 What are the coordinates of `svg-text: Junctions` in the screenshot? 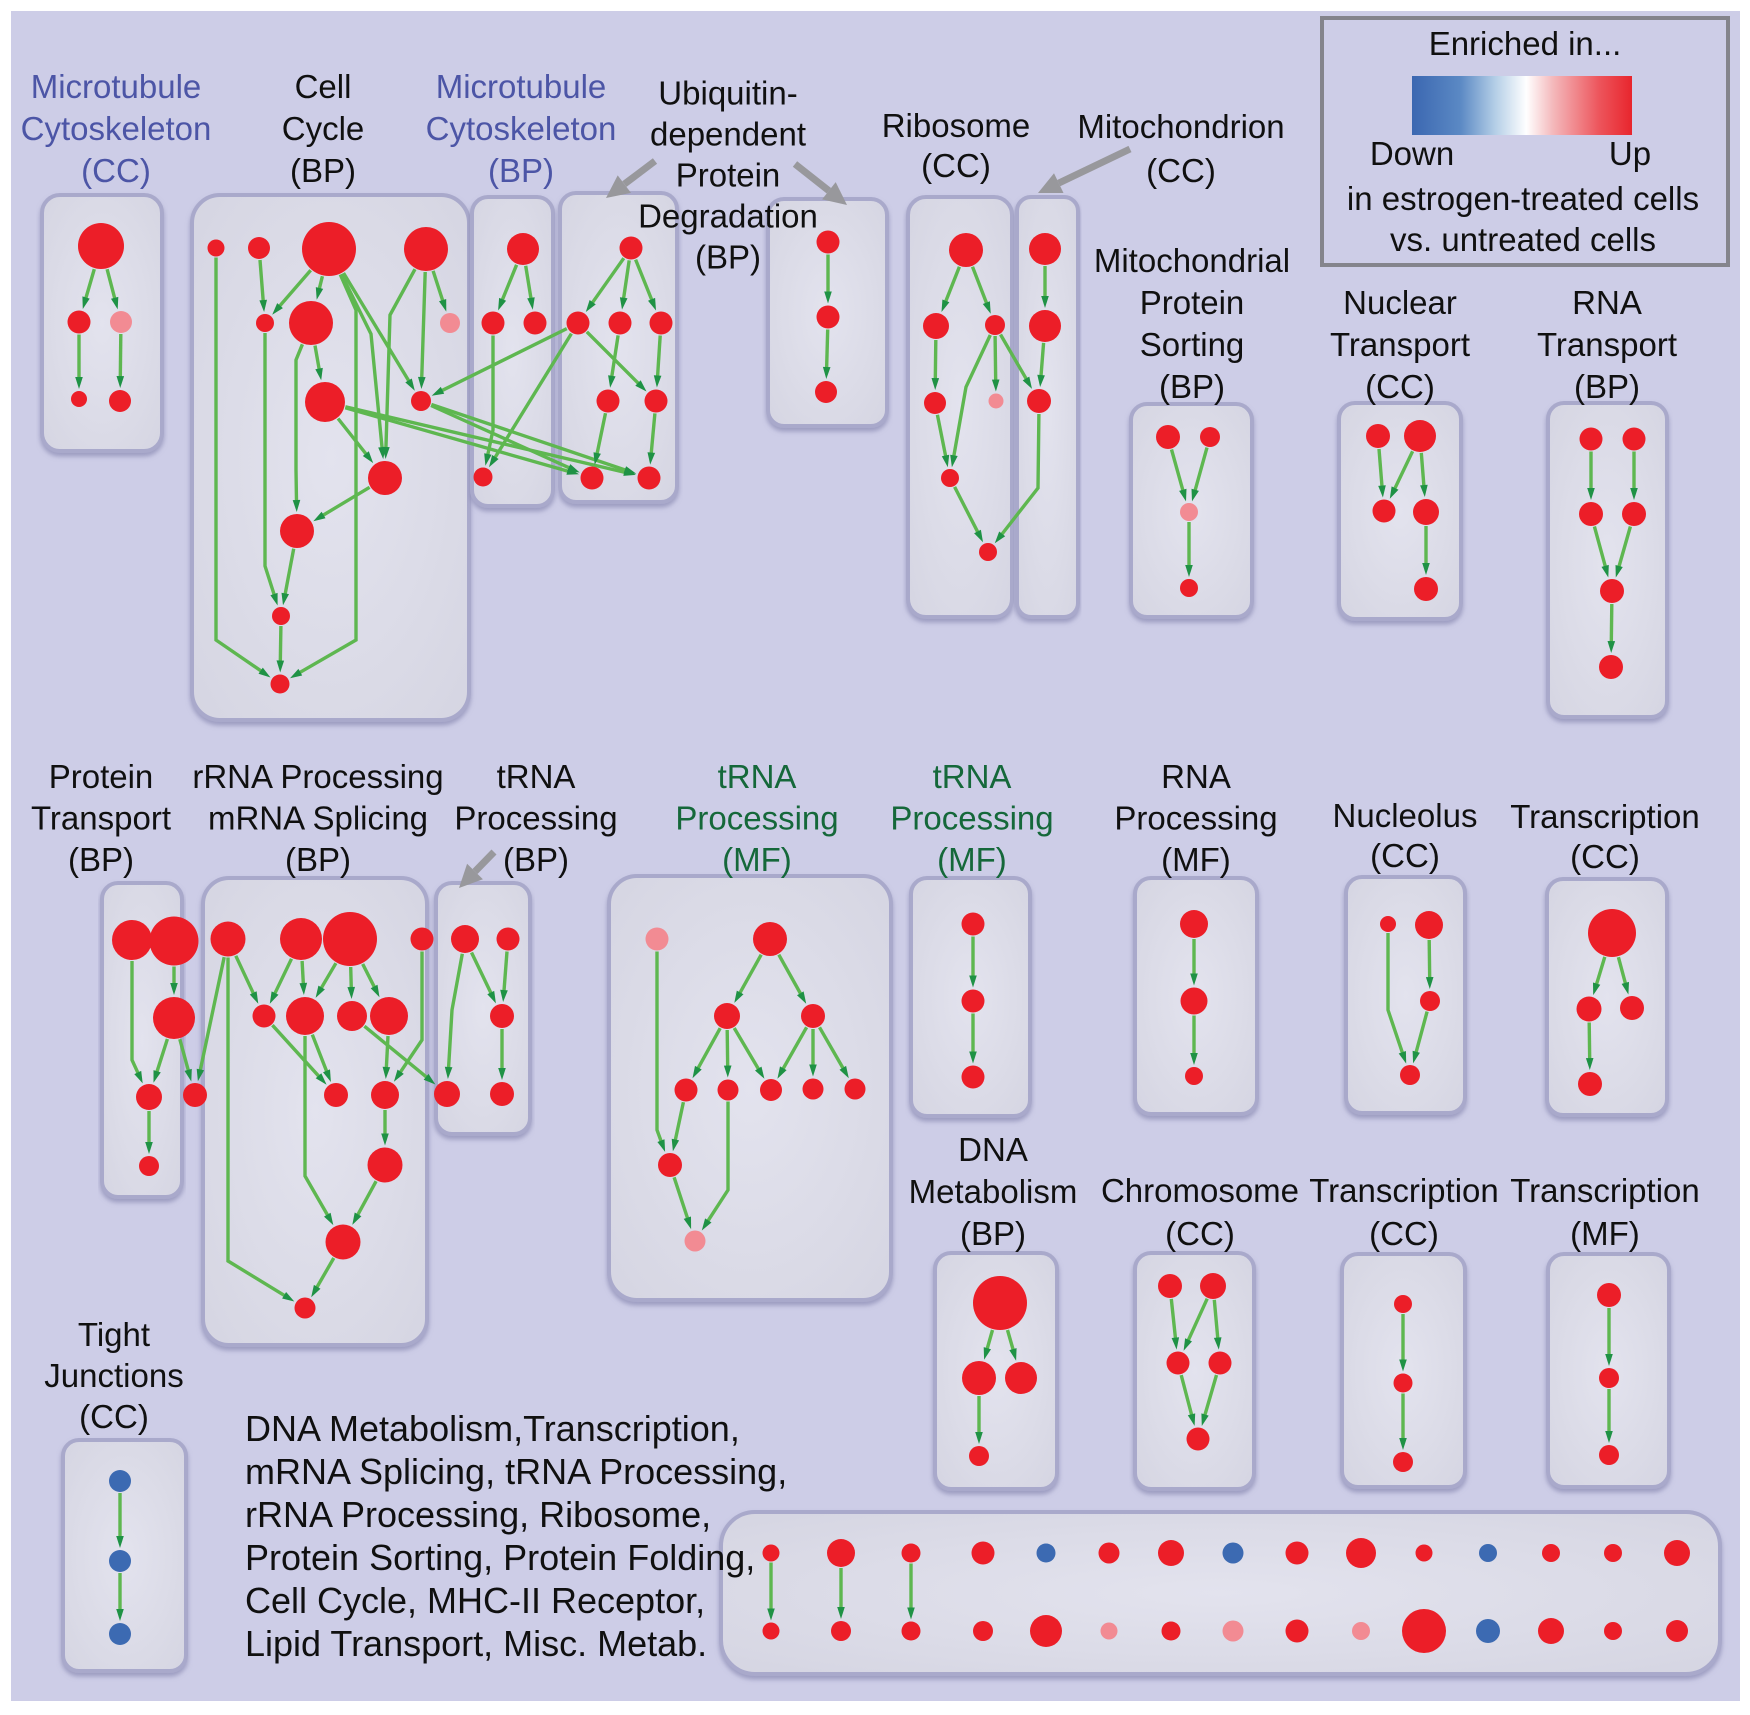 It's located at (113, 1375).